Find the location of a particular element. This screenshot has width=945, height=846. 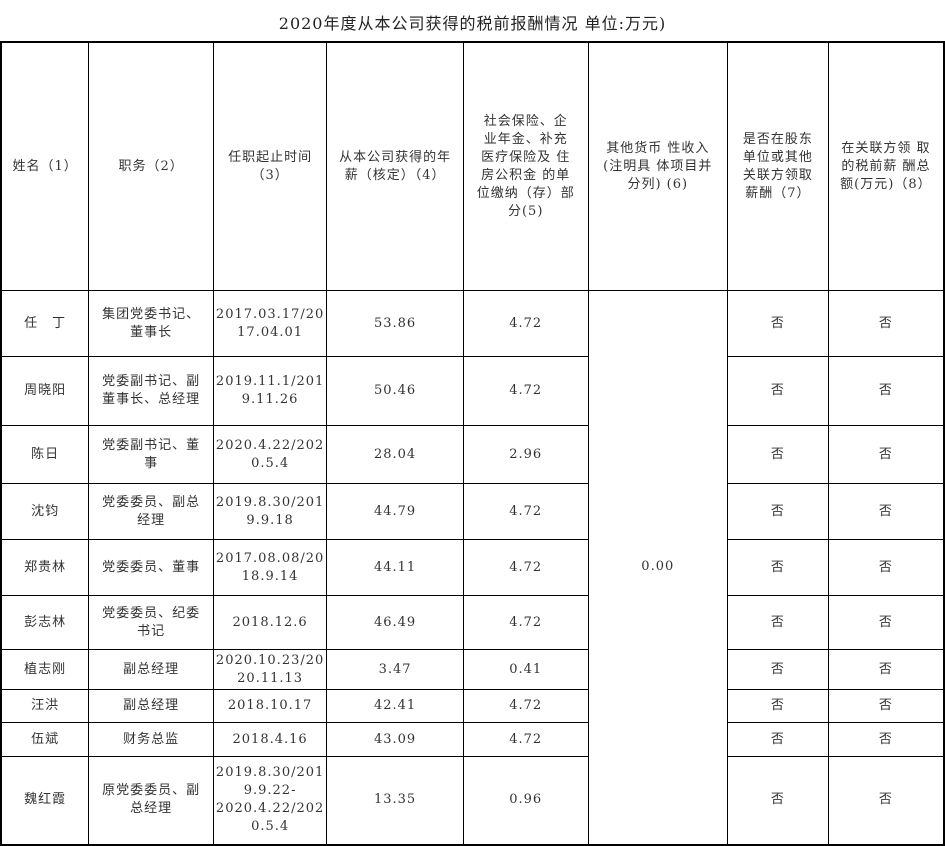

cell-name: 任 丁 is located at coordinates (45, 323).